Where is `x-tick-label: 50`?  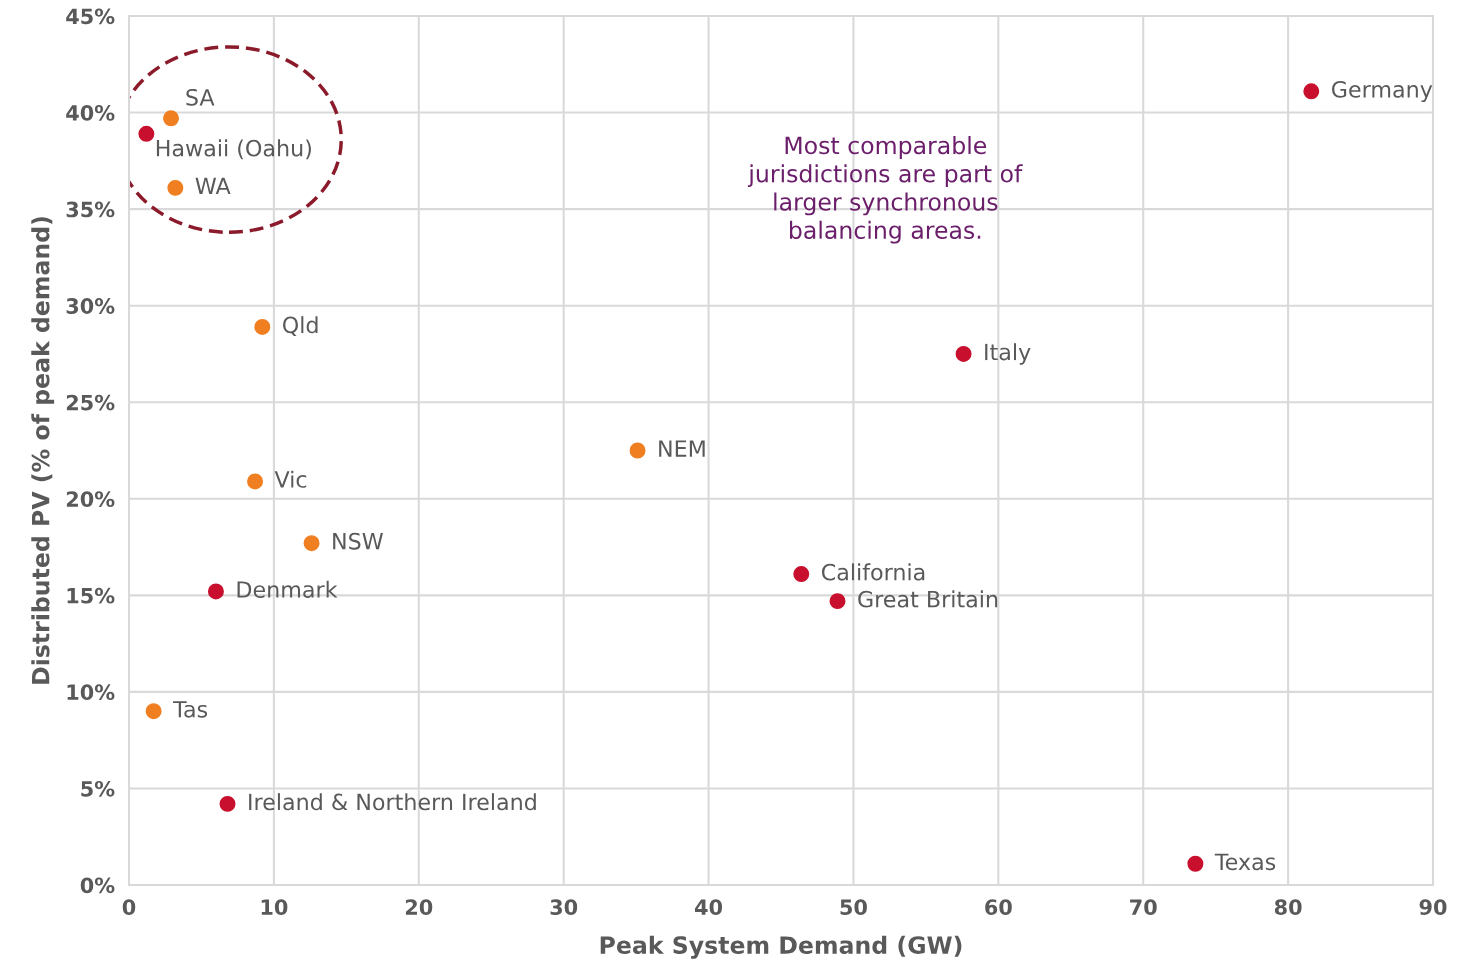
x-tick-label: 50 is located at coordinates (853, 907).